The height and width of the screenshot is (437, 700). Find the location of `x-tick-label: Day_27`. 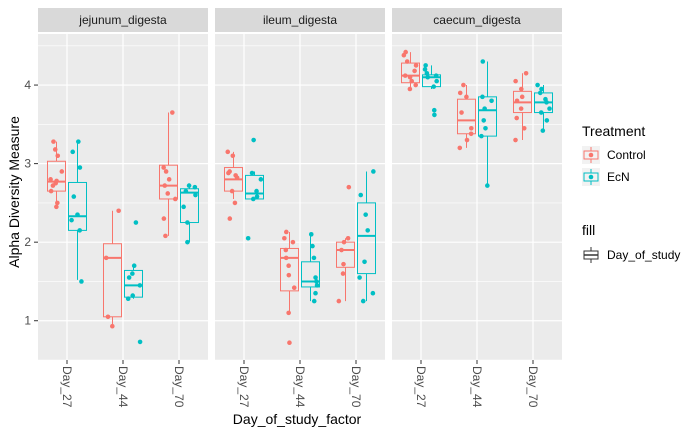

x-tick-label: Day_27 is located at coordinates (67, 387).